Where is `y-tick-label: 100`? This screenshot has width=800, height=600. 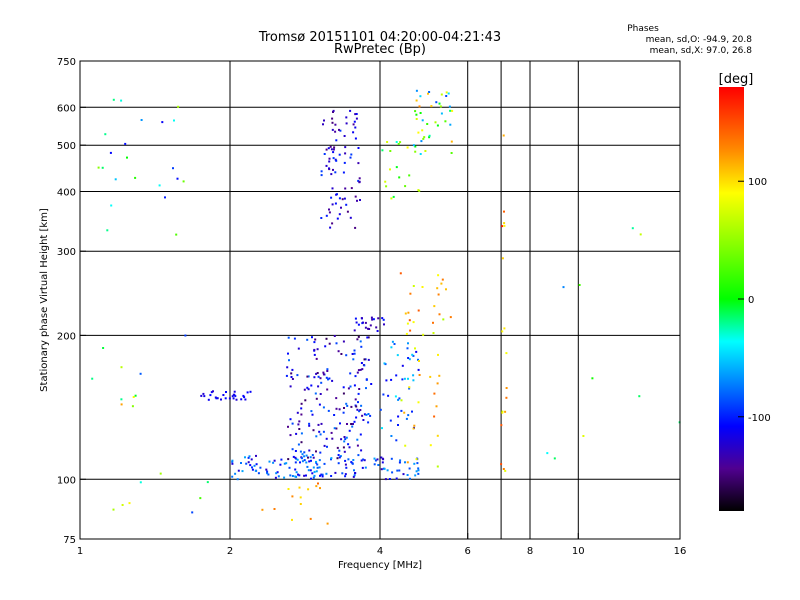
y-tick-label: 100 is located at coordinates (66, 480).